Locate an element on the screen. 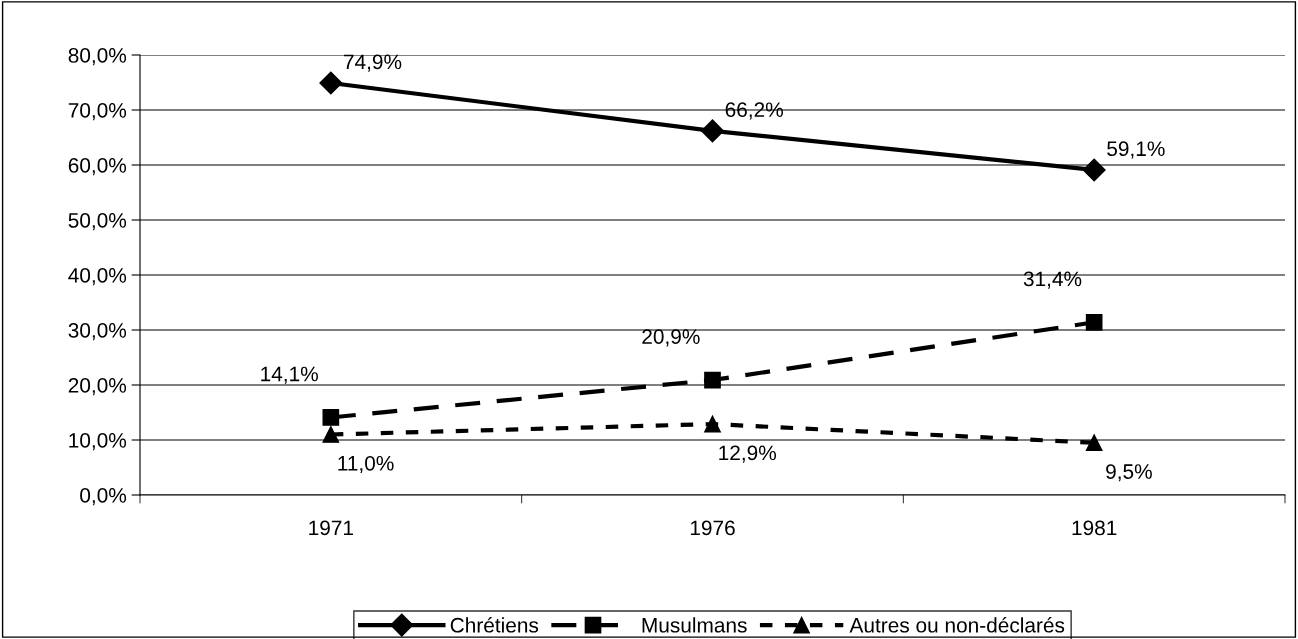 The image size is (1298, 639). y-tick-label: 0,0% is located at coordinates (103, 497).